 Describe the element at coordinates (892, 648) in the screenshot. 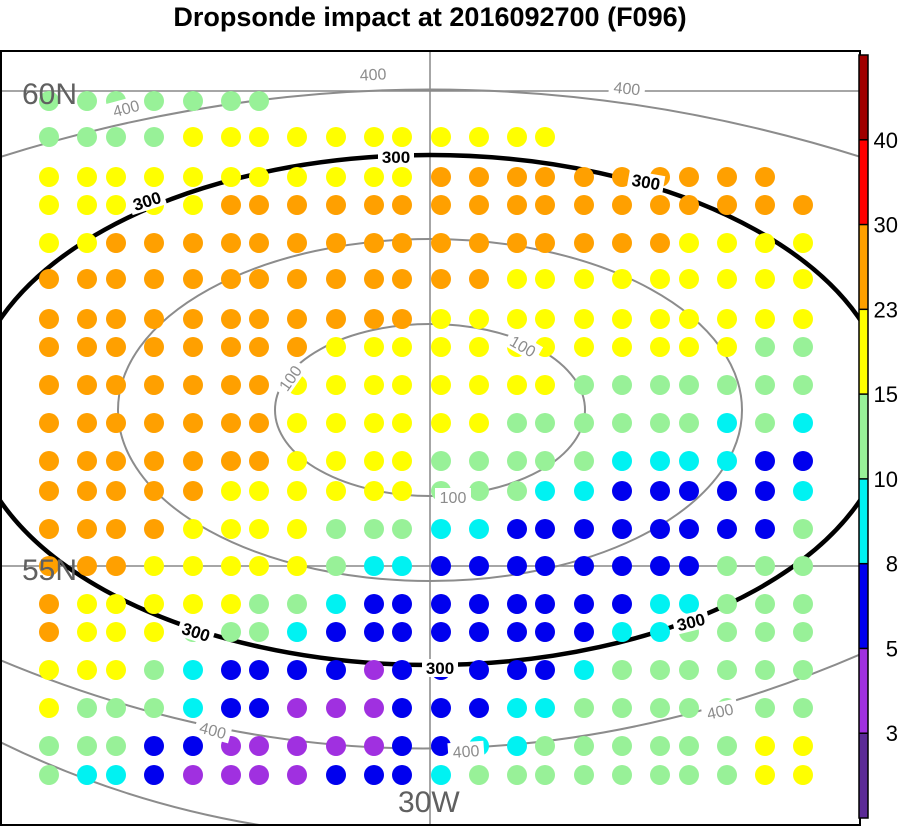

I see `colorbar-tick-label: 5` at that location.